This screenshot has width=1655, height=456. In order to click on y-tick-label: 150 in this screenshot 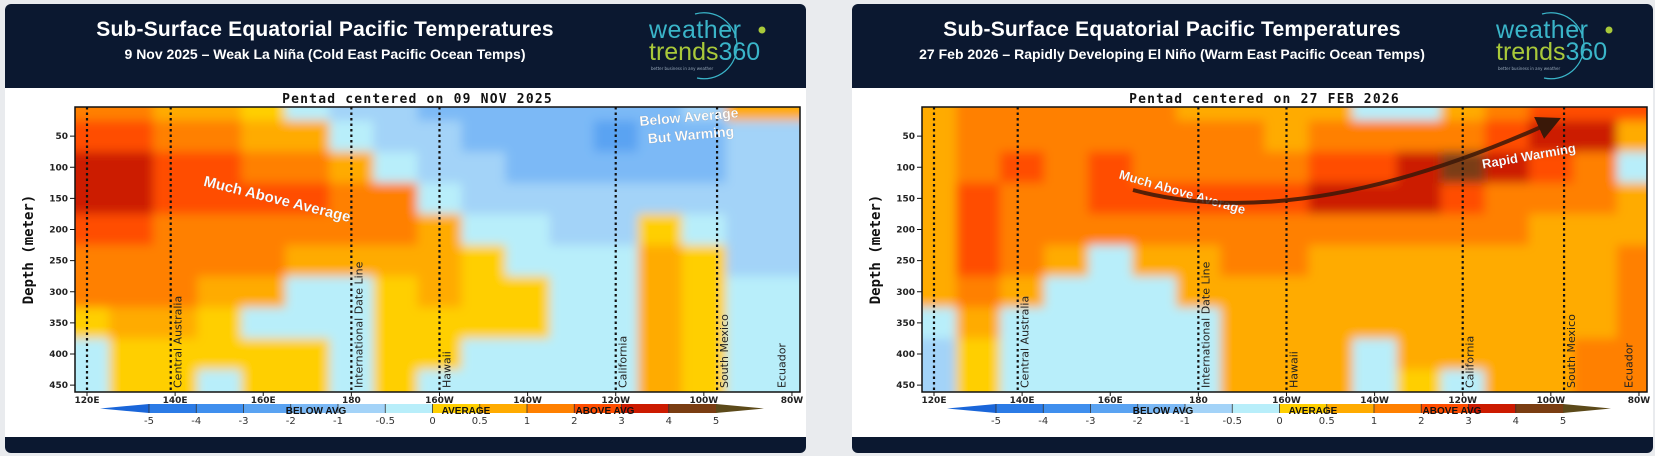, I will do `click(58, 199)`.